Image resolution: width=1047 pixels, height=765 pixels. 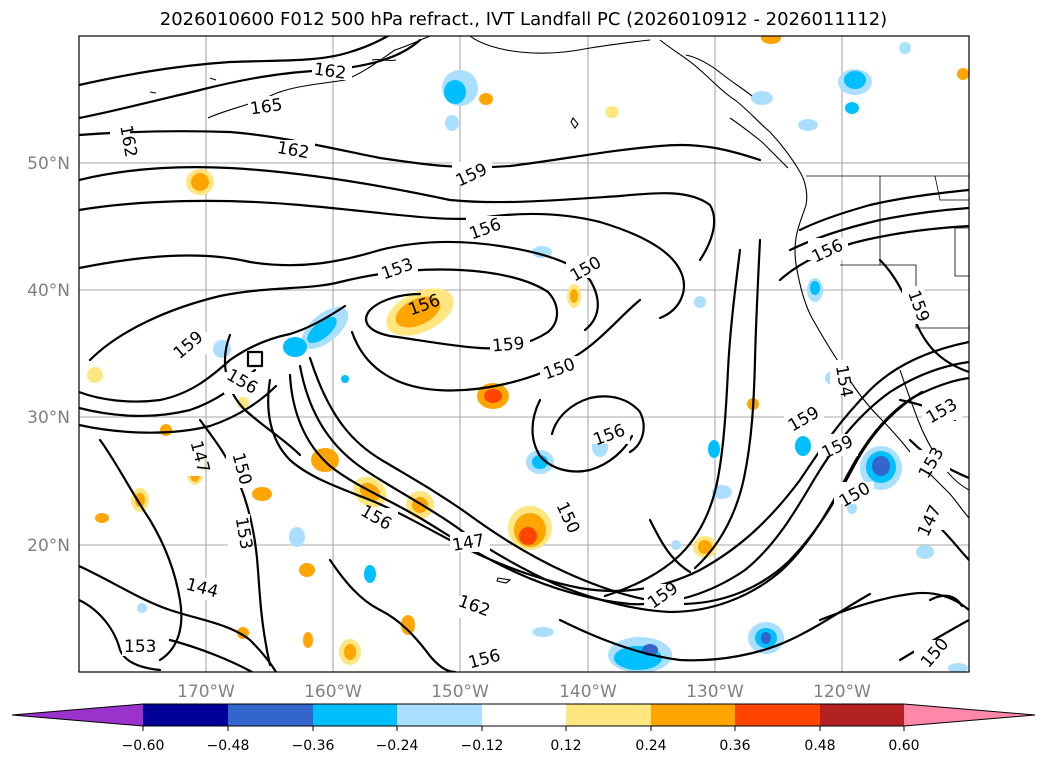 What do you see at coordinates (313, 746) in the screenshot?
I see `colorbar-tick: −0.36` at bounding box center [313, 746].